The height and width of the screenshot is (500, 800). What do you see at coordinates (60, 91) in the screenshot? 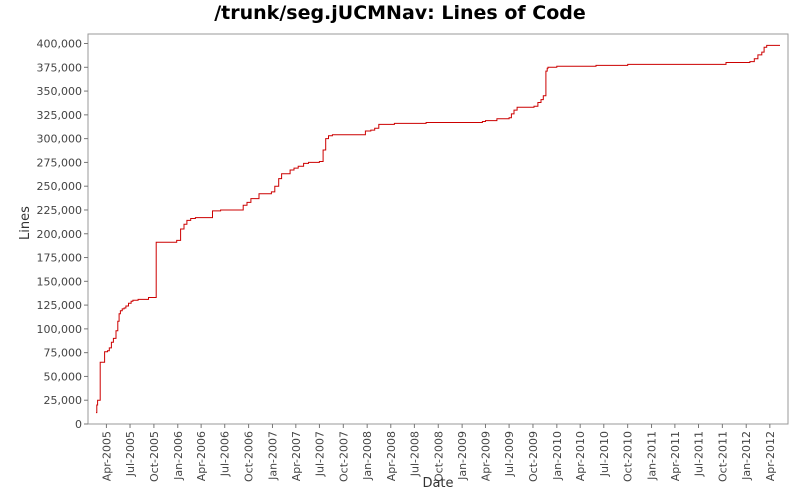
I see `y-tick-label: 350,000` at bounding box center [60, 91].